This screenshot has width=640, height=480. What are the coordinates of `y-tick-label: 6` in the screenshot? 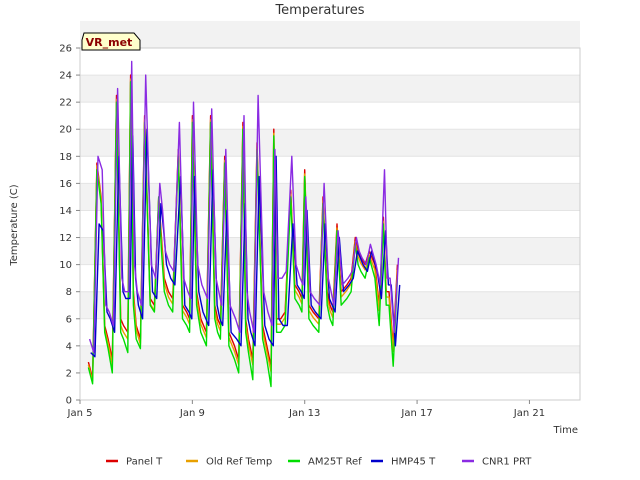 It's located at (69, 319).